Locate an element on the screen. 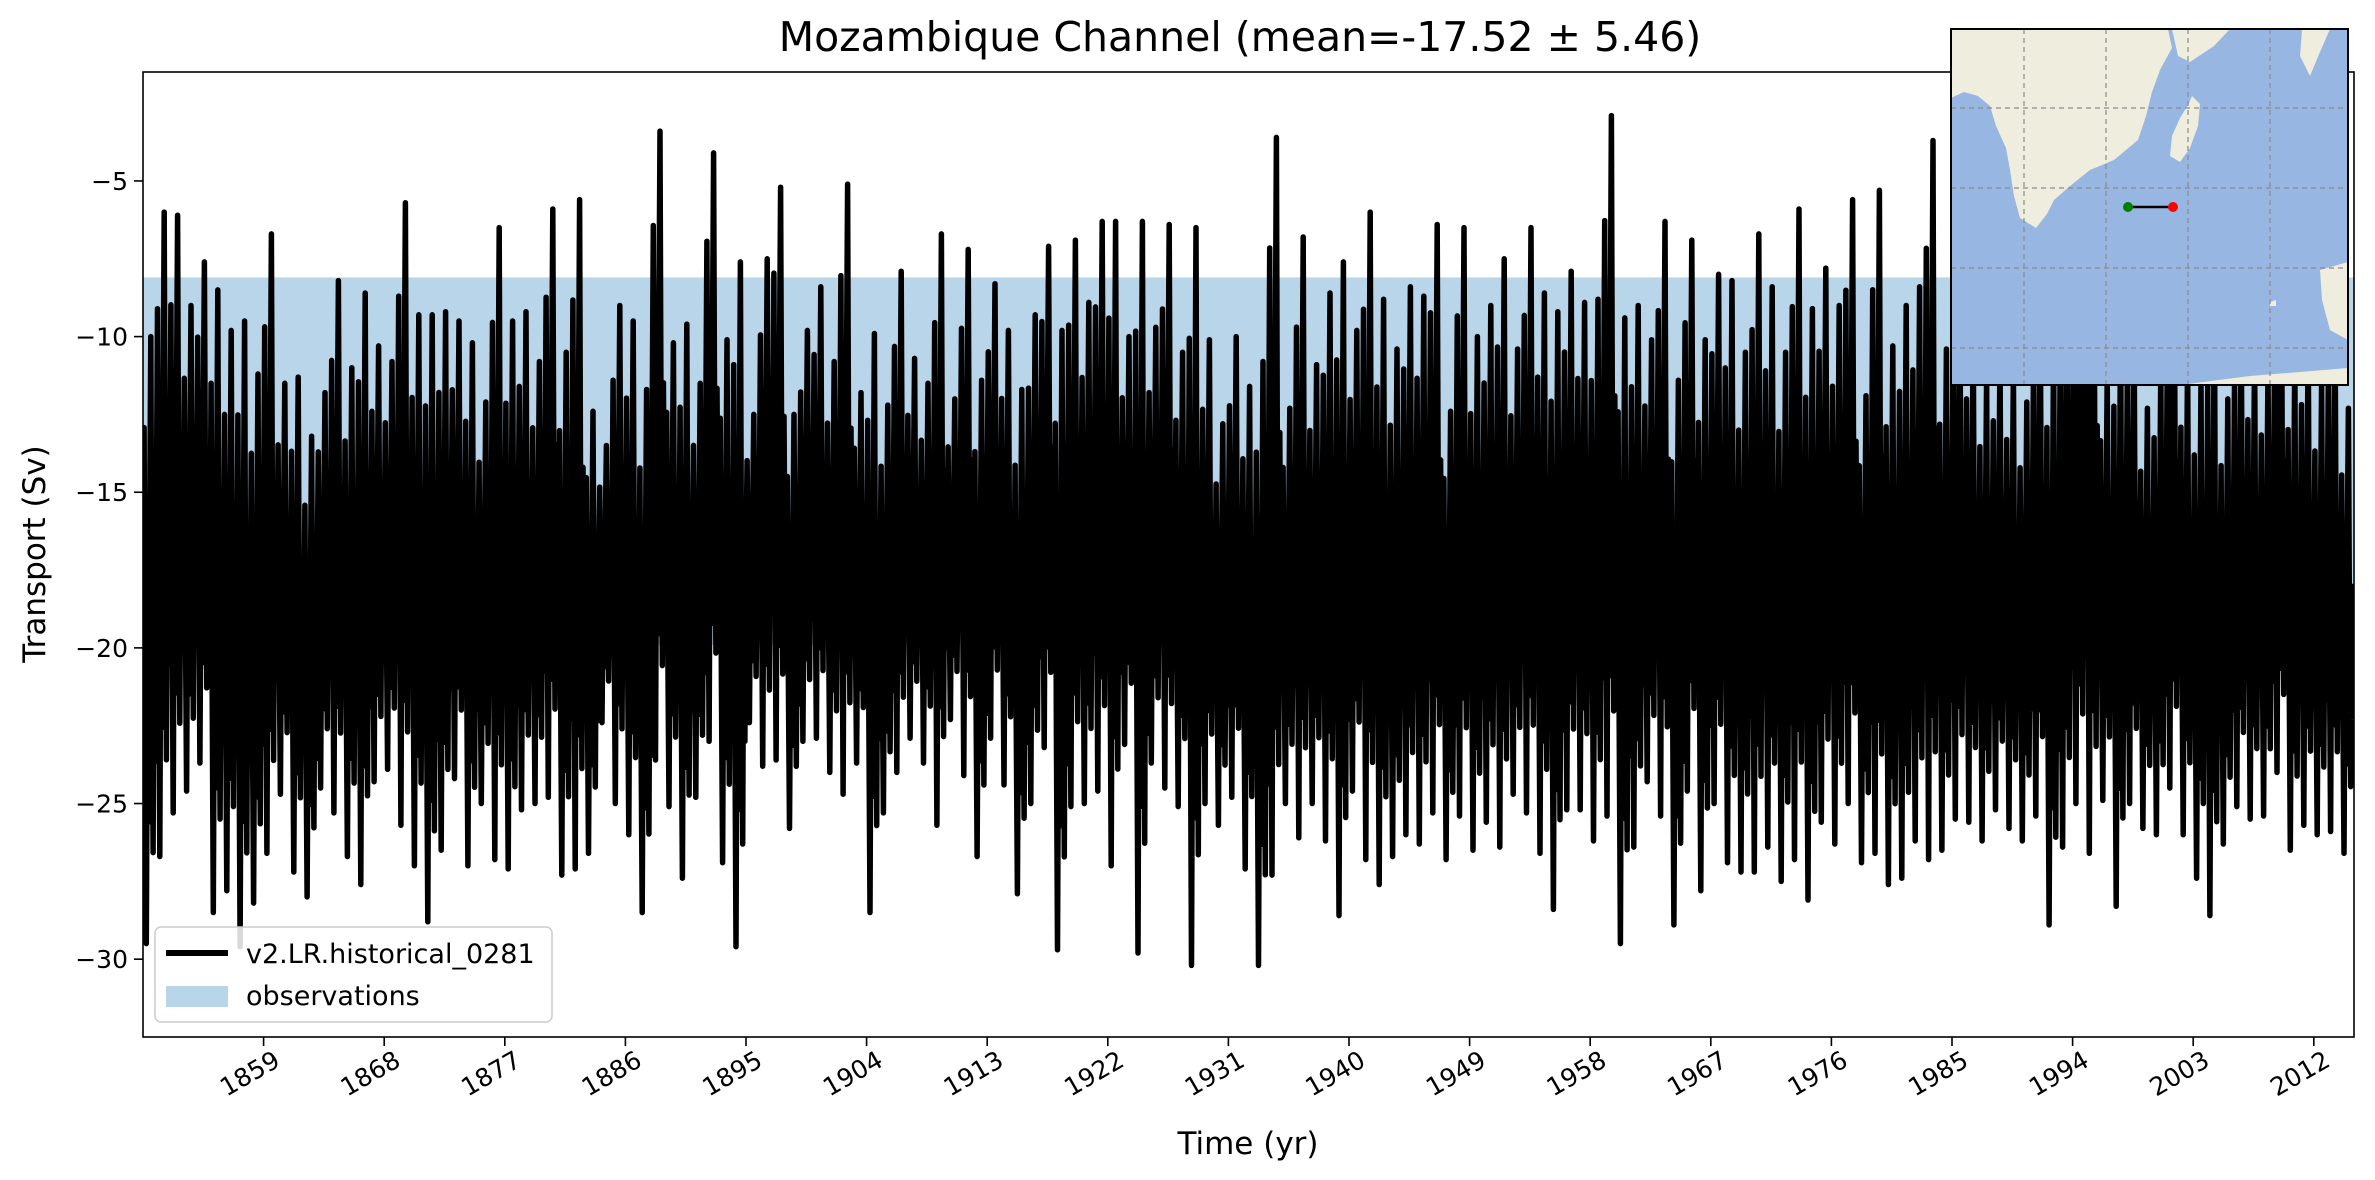 Image resolution: width=2375 pixels, height=1180 pixels. legend-label-model: v2.LR.historical_0281 is located at coordinates (390, 954).